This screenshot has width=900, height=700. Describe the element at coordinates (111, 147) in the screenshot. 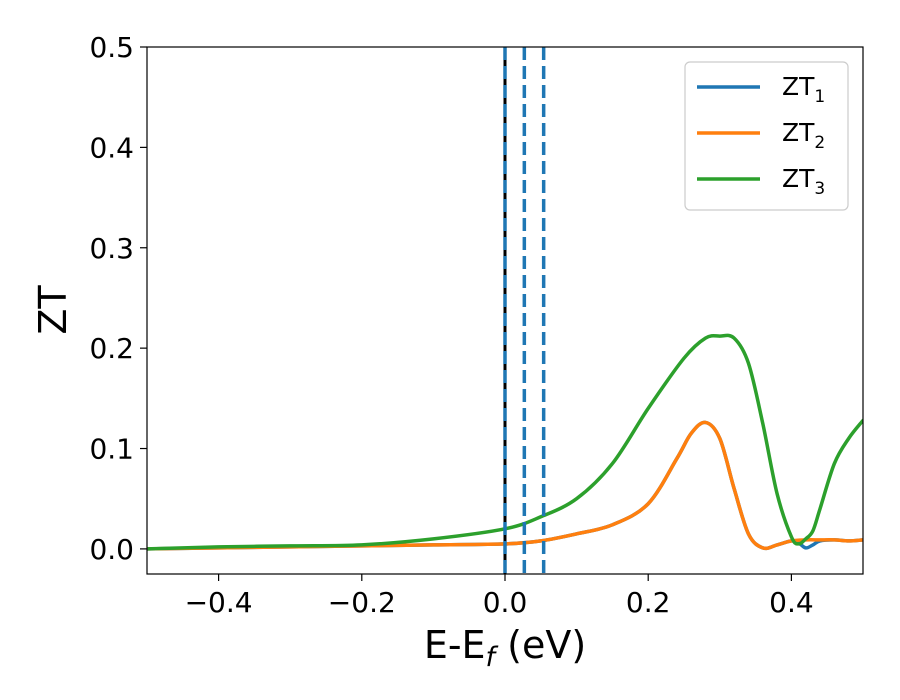

I see `y-tick-label: 0.4` at that location.